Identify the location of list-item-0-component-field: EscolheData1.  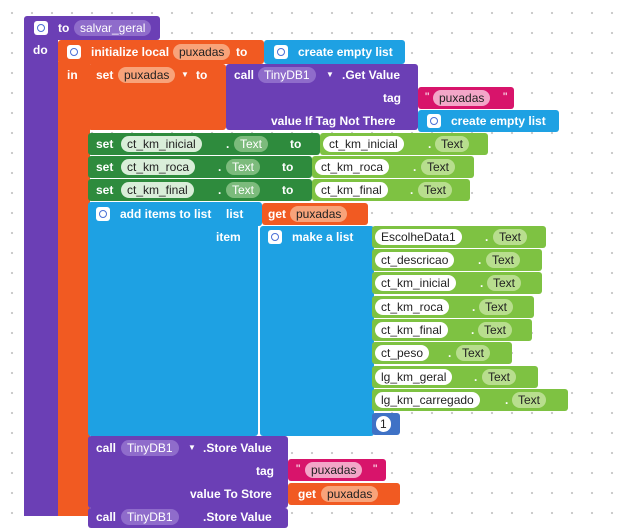
(418, 237).